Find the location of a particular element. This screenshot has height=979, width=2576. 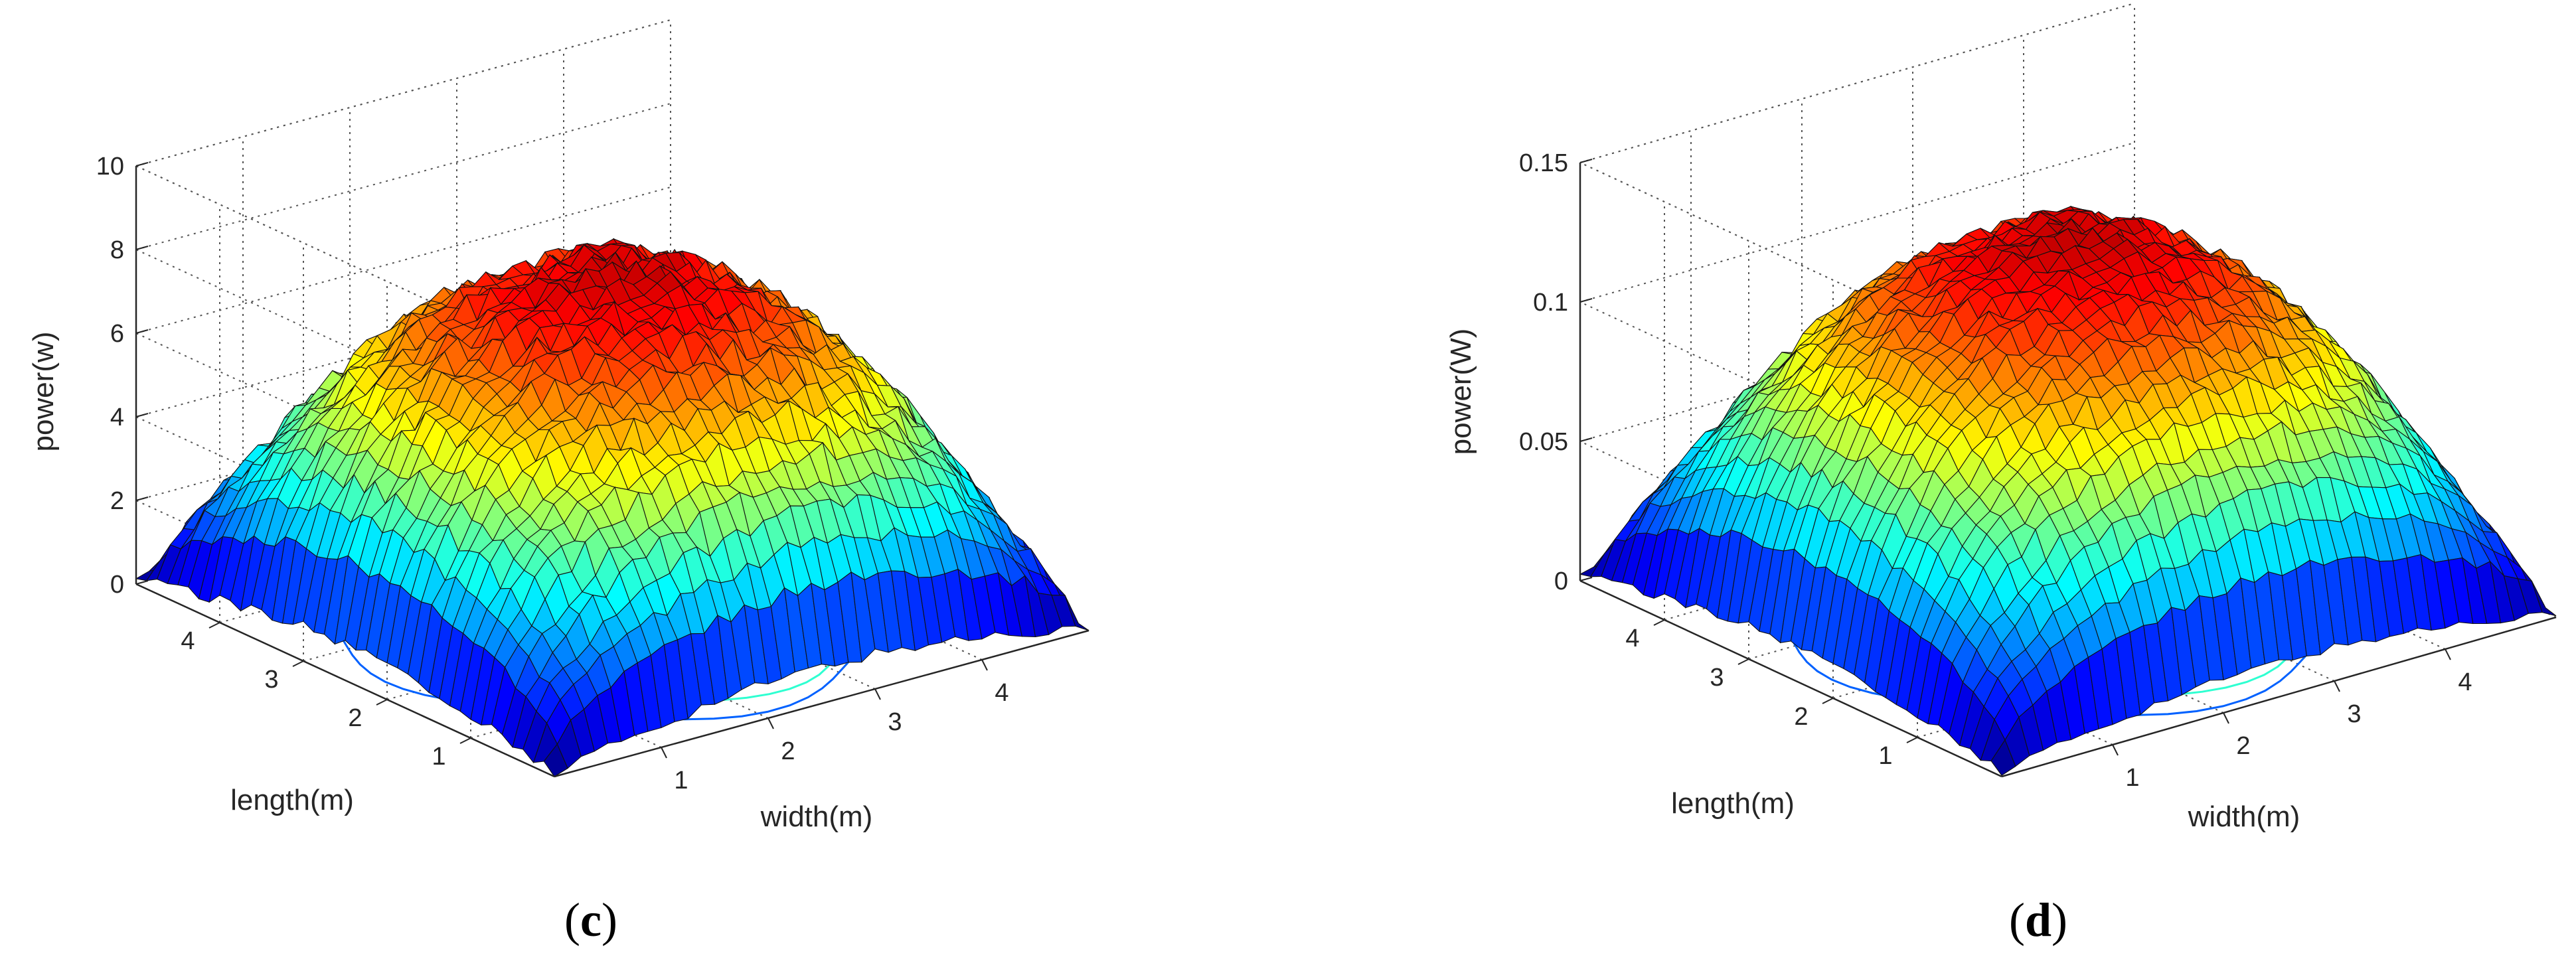

z-tick-label: 0.05 is located at coordinates (1543, 442).